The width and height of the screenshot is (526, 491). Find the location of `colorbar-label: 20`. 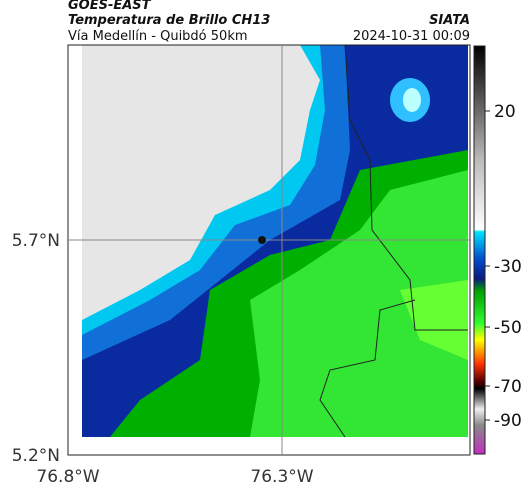

colorbar-label: 20 is located at coordinates (505, 112).